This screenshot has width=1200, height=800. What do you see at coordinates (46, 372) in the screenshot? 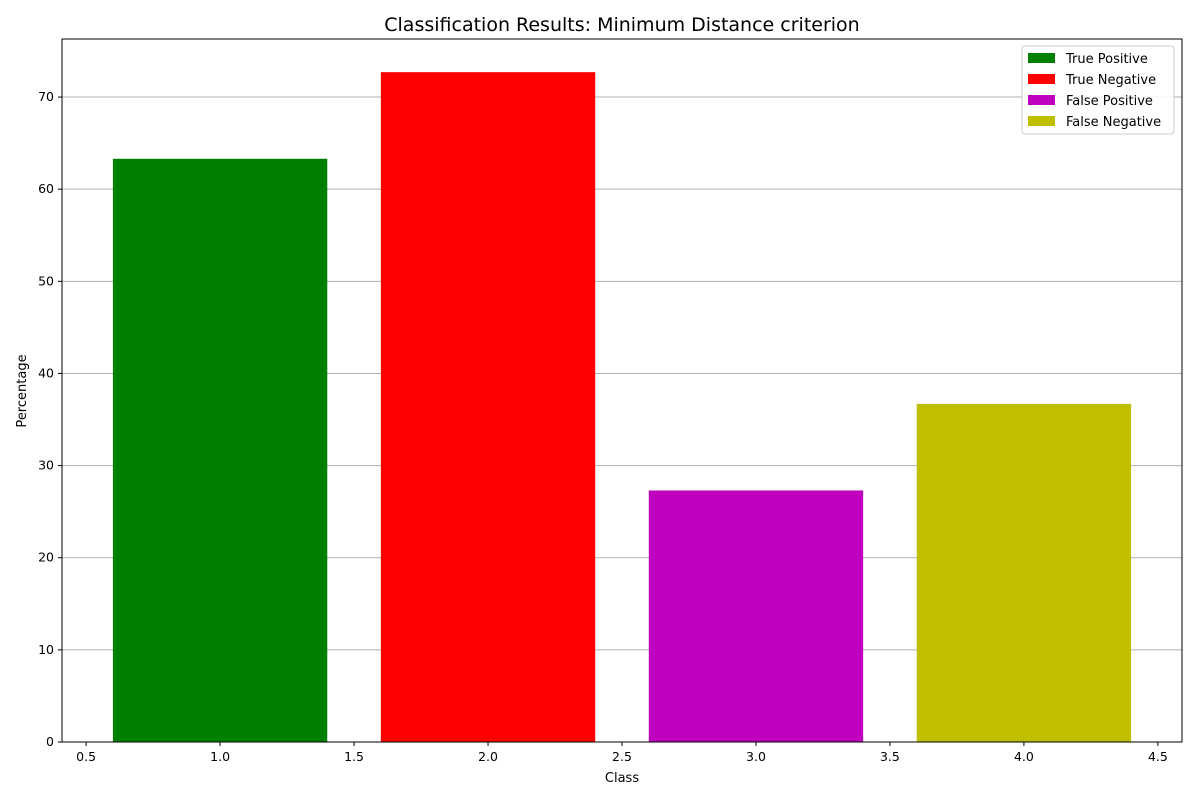
I see `y-tick-label: 40` at bounding box center [46, 372].